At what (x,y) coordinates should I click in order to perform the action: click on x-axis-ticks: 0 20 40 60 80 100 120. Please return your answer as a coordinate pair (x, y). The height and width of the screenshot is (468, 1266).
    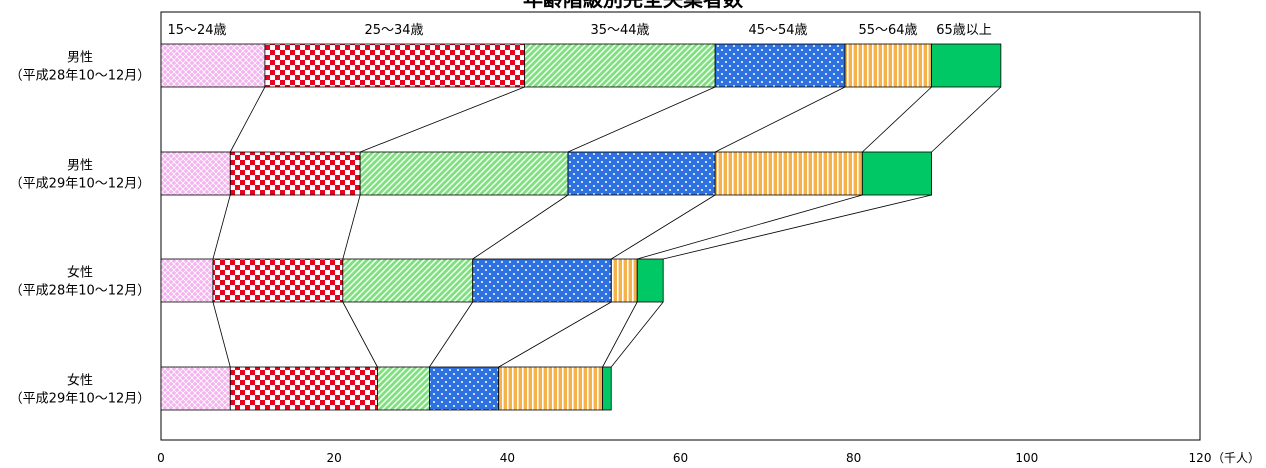
    Looking at the image, I should click on (684, 458).